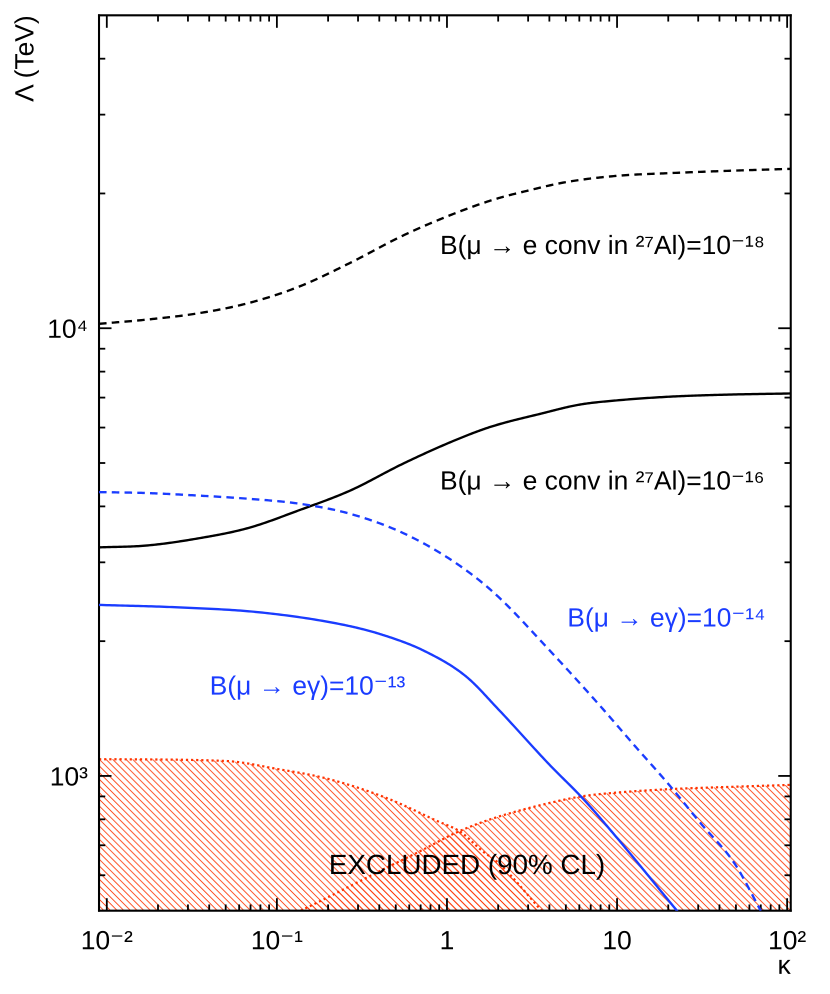 The height and width of the screenshot is (994, 830). What do you see at coordinates (603, 247) in the screenshot?
I see `series-label: B(μ → e conv in ²⁷Al)=10⁻¹⁸` at bounding box center [603, 247].